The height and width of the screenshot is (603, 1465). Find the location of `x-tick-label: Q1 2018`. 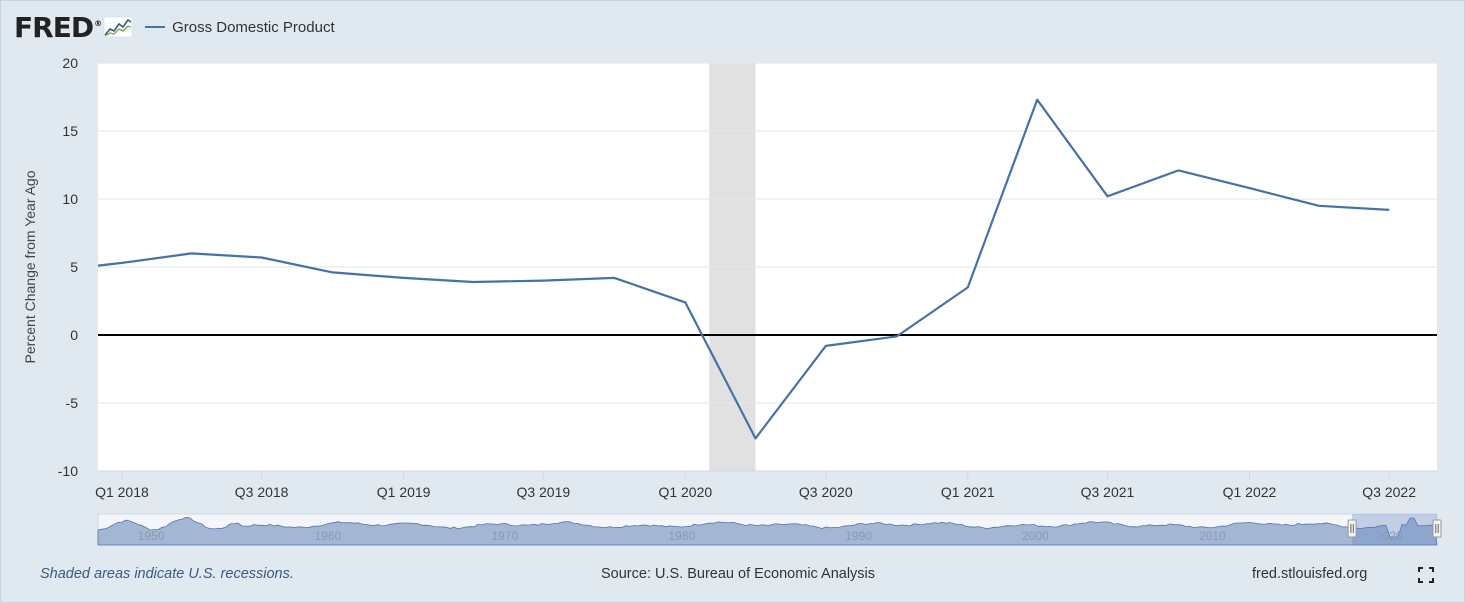

x-tick-label: Q1 2018 is located at coordinates (122, 492).